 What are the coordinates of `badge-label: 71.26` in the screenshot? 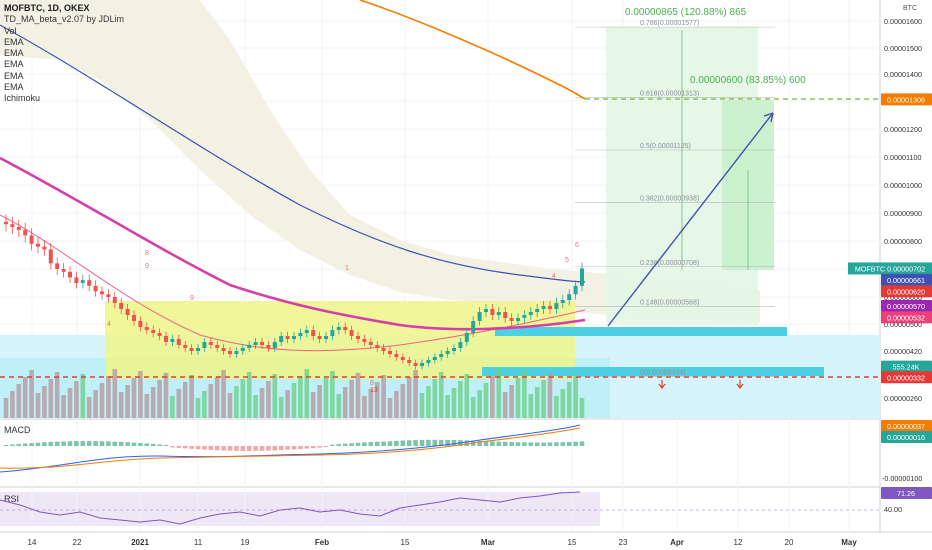 It's located at (906, 493).